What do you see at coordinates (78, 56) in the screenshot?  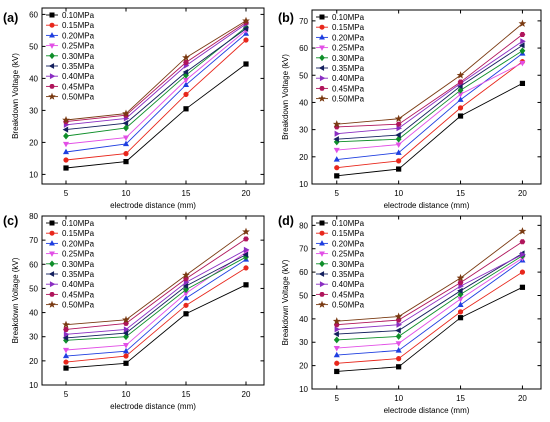 I see `legend-label: 0.30MPa` at bounding box center [78, 56].